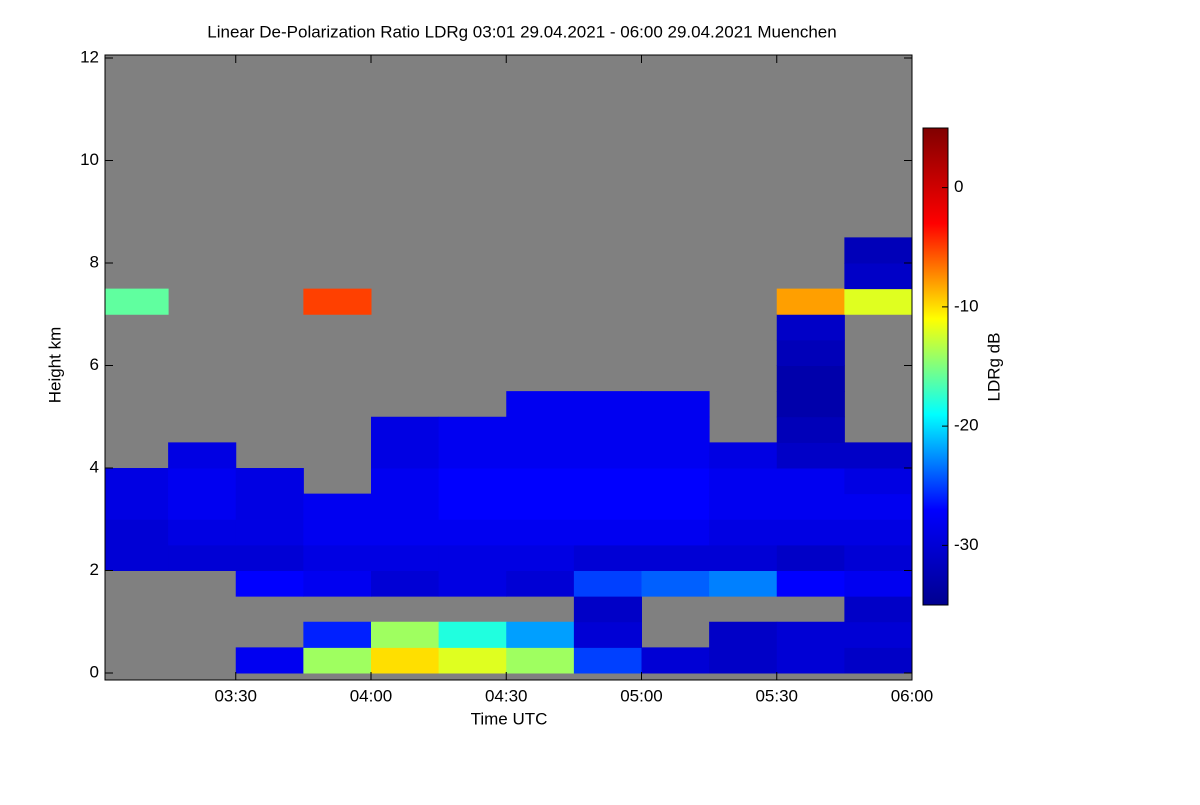 The image size is (1200, 805). What do you see at coordinates (776, 695) in the screenshot?
I see `x-tick-label: 05:30` at bounding box center [776, 695].